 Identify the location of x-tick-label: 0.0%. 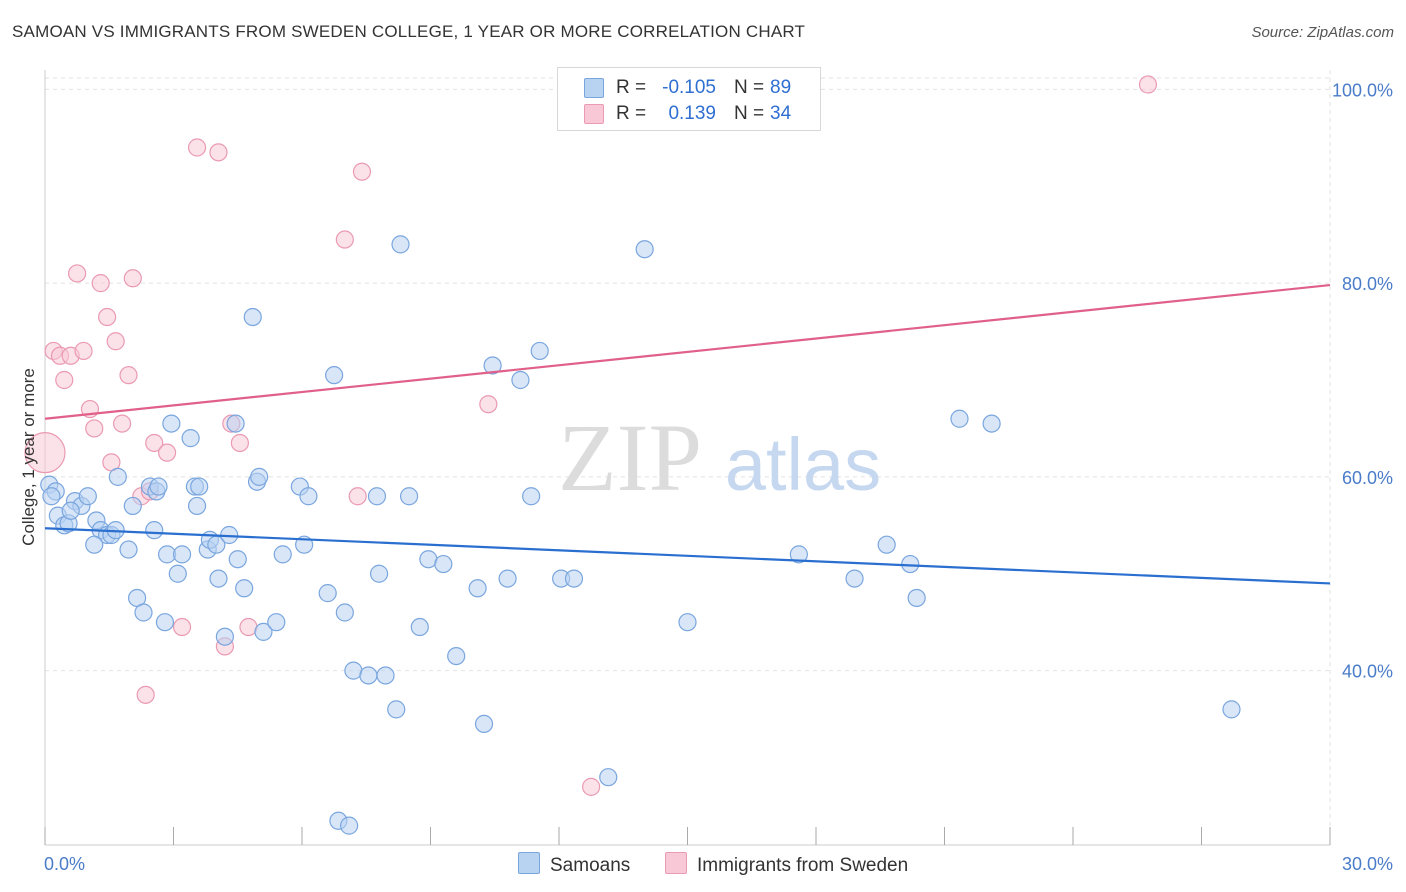
(64, 864).